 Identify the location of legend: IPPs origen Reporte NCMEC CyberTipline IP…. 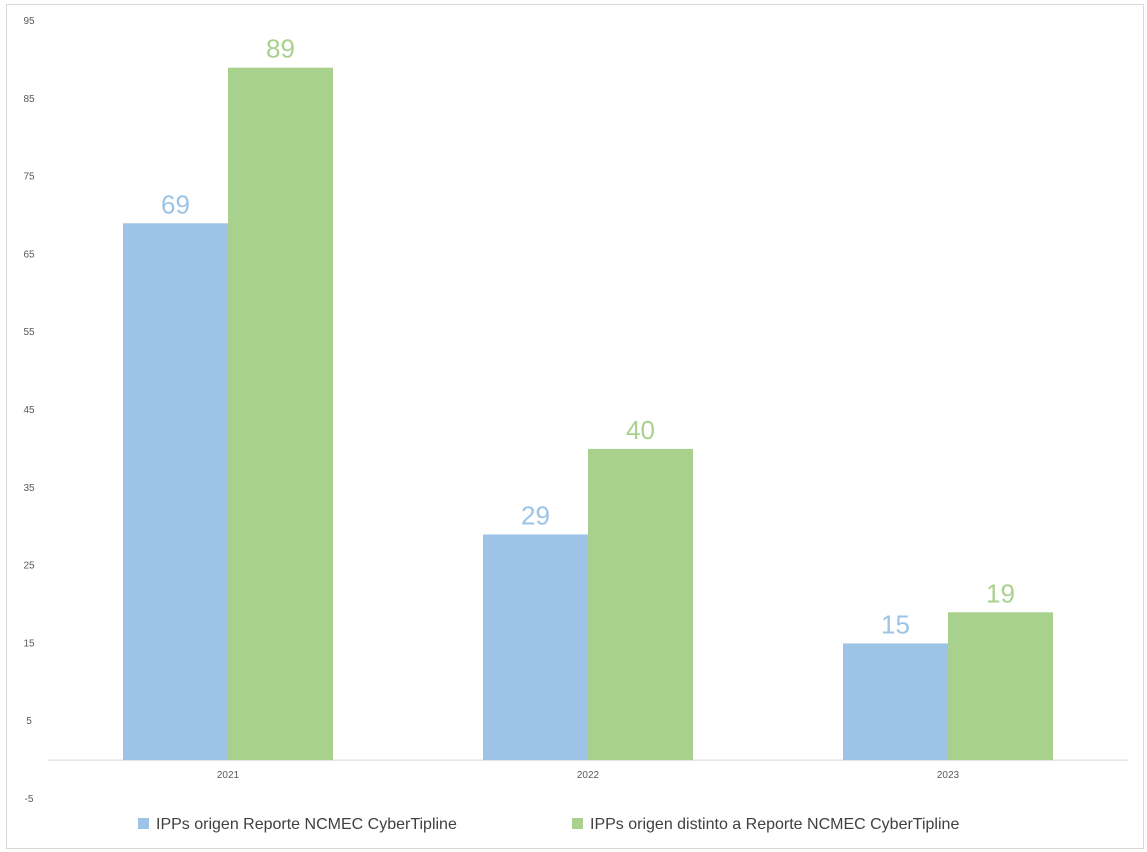
(548, 824).